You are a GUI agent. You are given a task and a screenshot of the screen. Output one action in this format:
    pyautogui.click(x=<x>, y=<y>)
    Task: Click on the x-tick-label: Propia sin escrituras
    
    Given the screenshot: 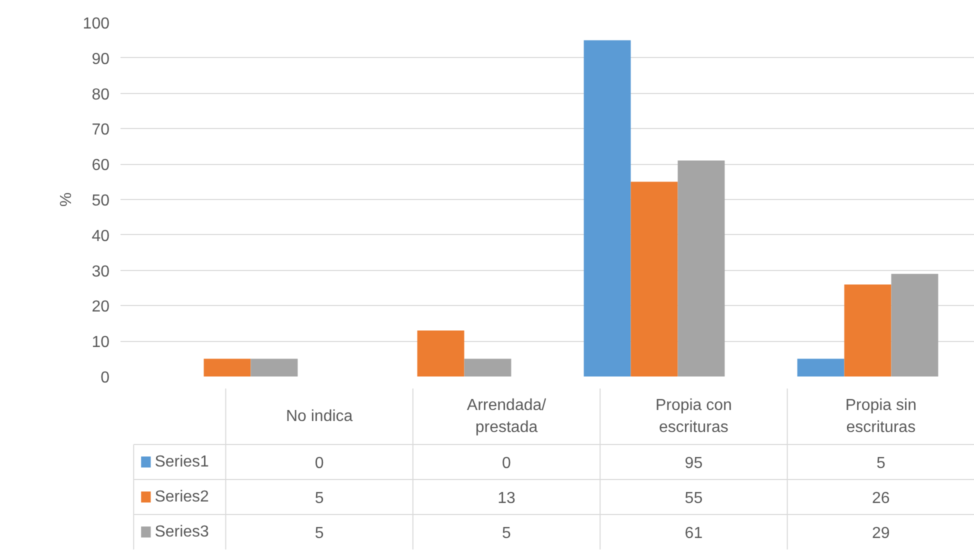 What is the action you would take?
    pyautogui.click(x=880, y=416)
    